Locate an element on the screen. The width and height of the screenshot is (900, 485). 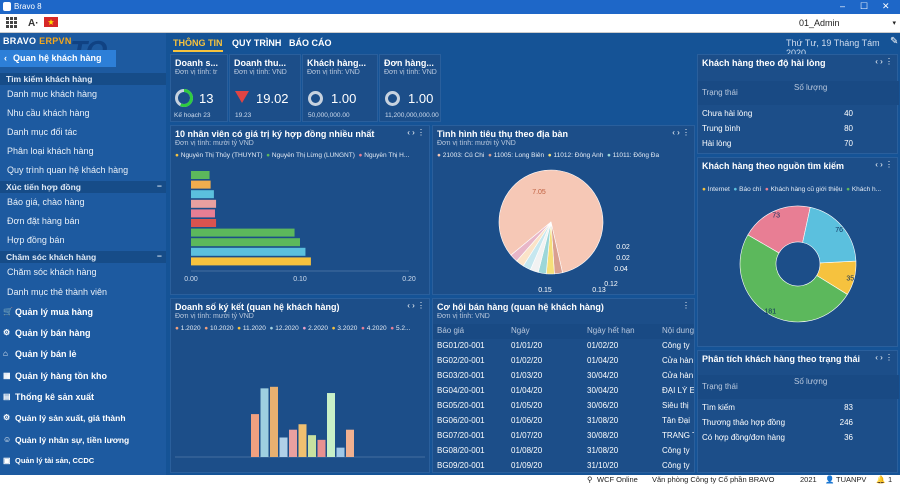
sidebar-item-partner-list: Danh mục đối tác is located at coordinates (42, 132).